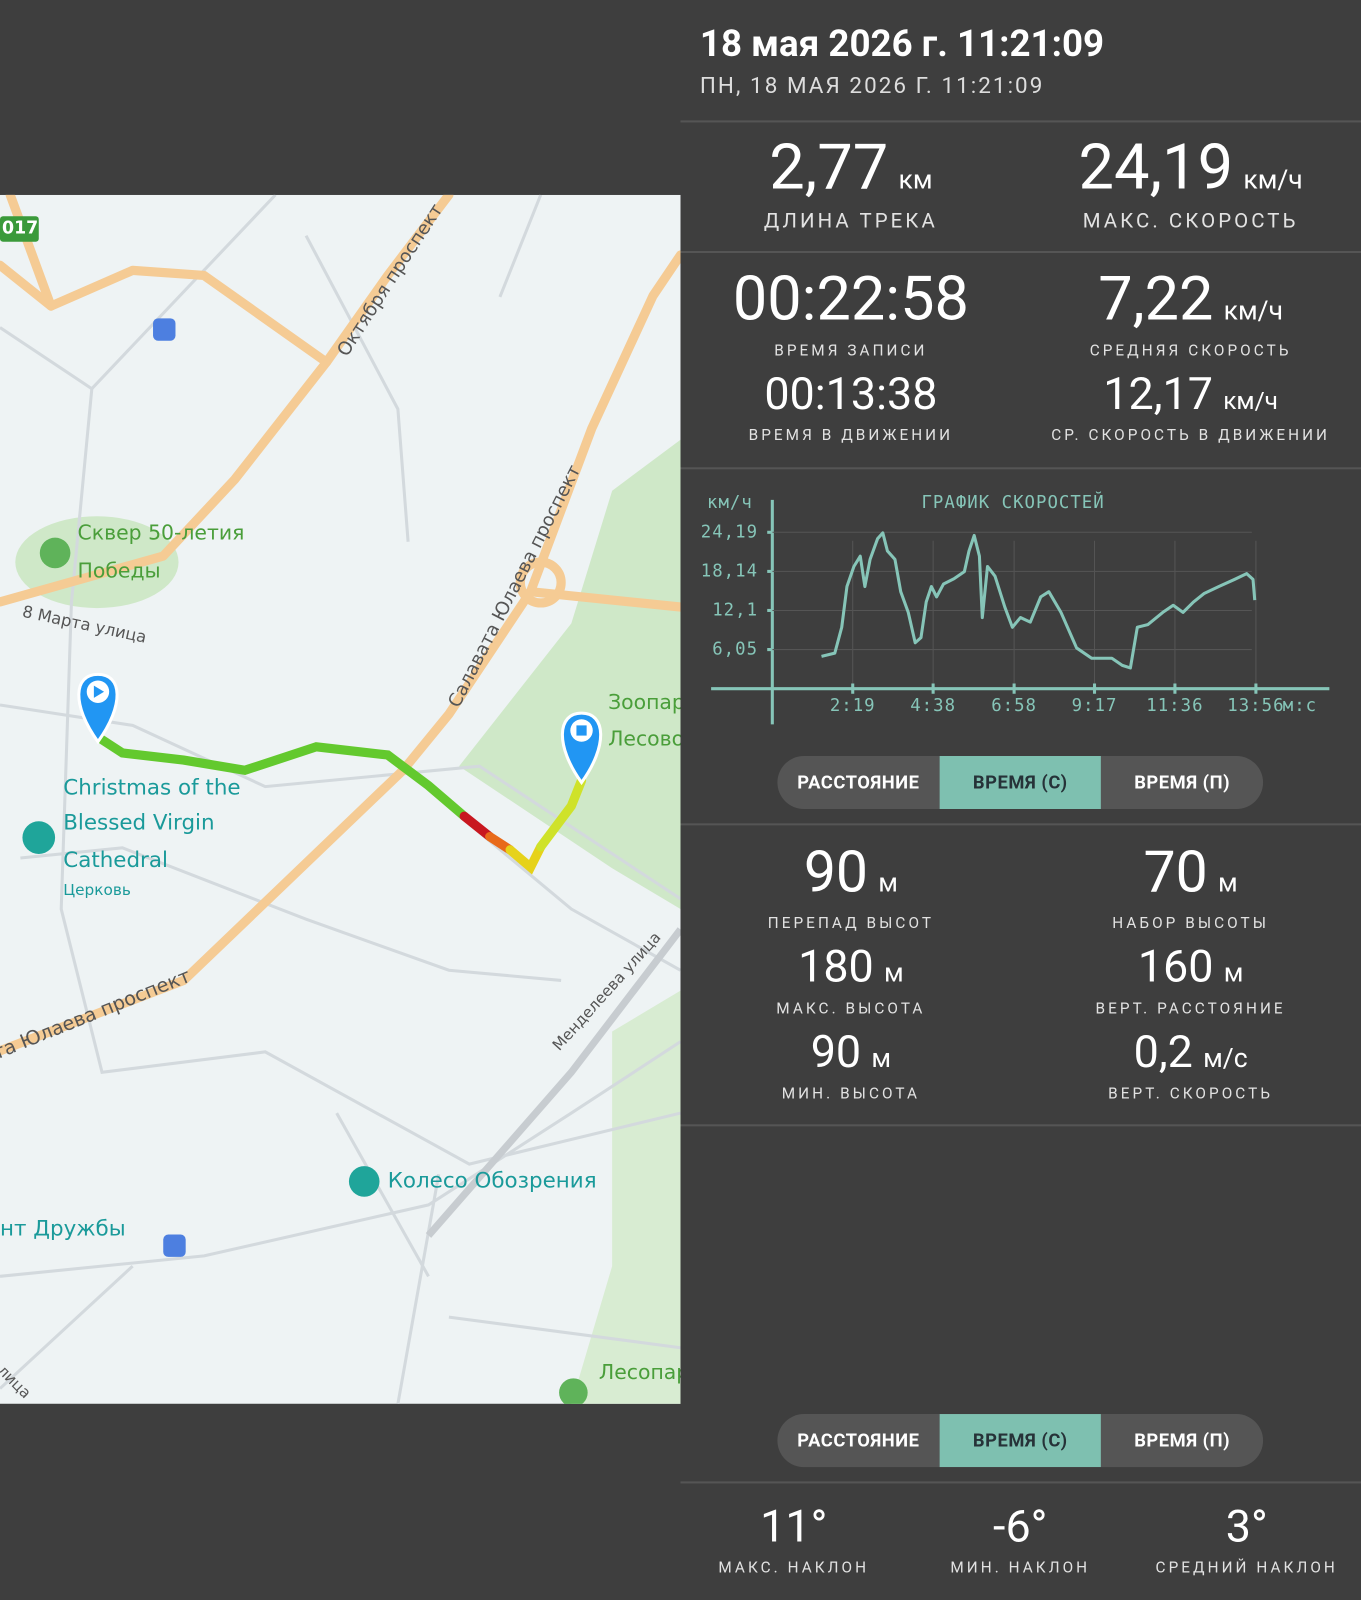 The width and height of the screenshot is (1361, 1600). Describe the element at coordinates (1190, 1008) in the screenshot. I see `stat-label: ВЕРТ. РАССТОЯНИЕ` at that location.